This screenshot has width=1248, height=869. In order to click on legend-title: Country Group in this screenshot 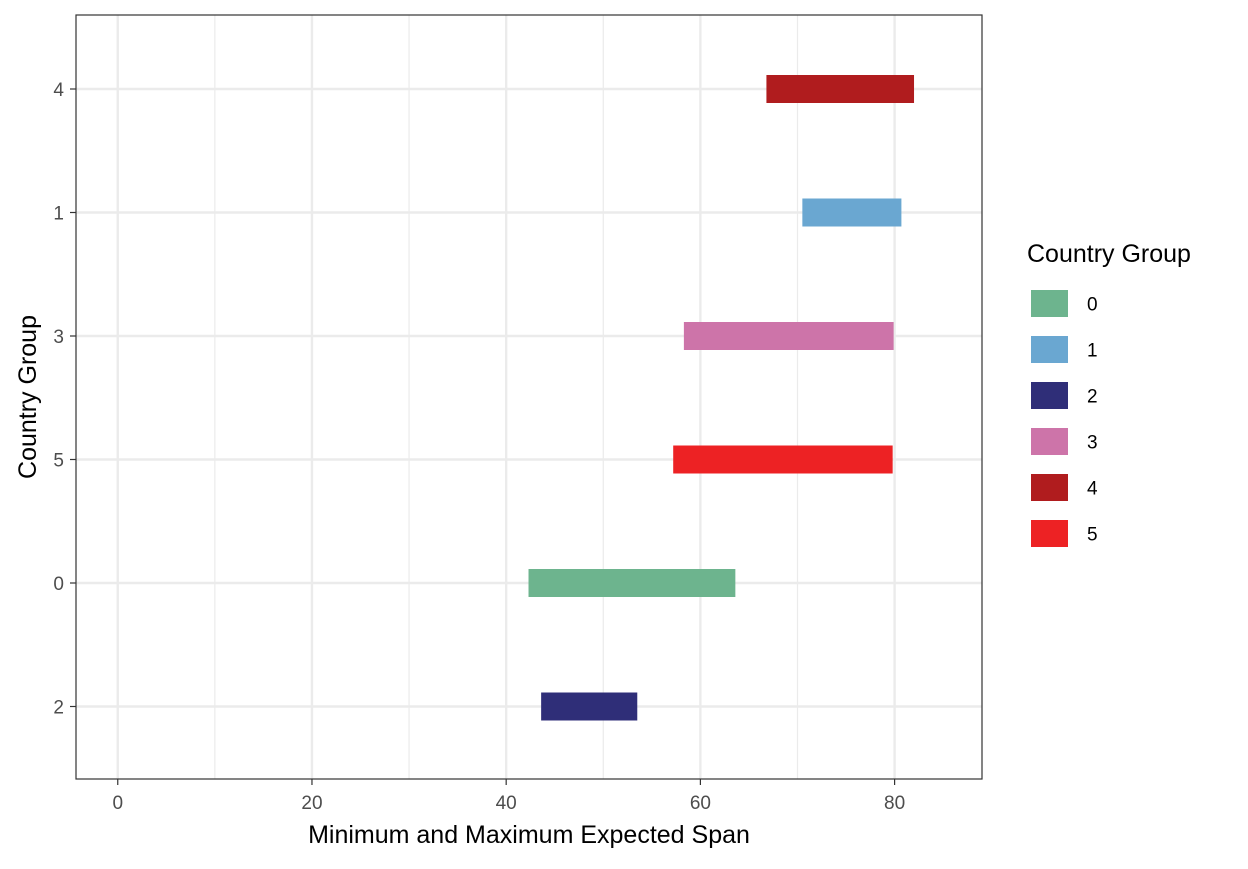, I will do `click(1109, 254)`.